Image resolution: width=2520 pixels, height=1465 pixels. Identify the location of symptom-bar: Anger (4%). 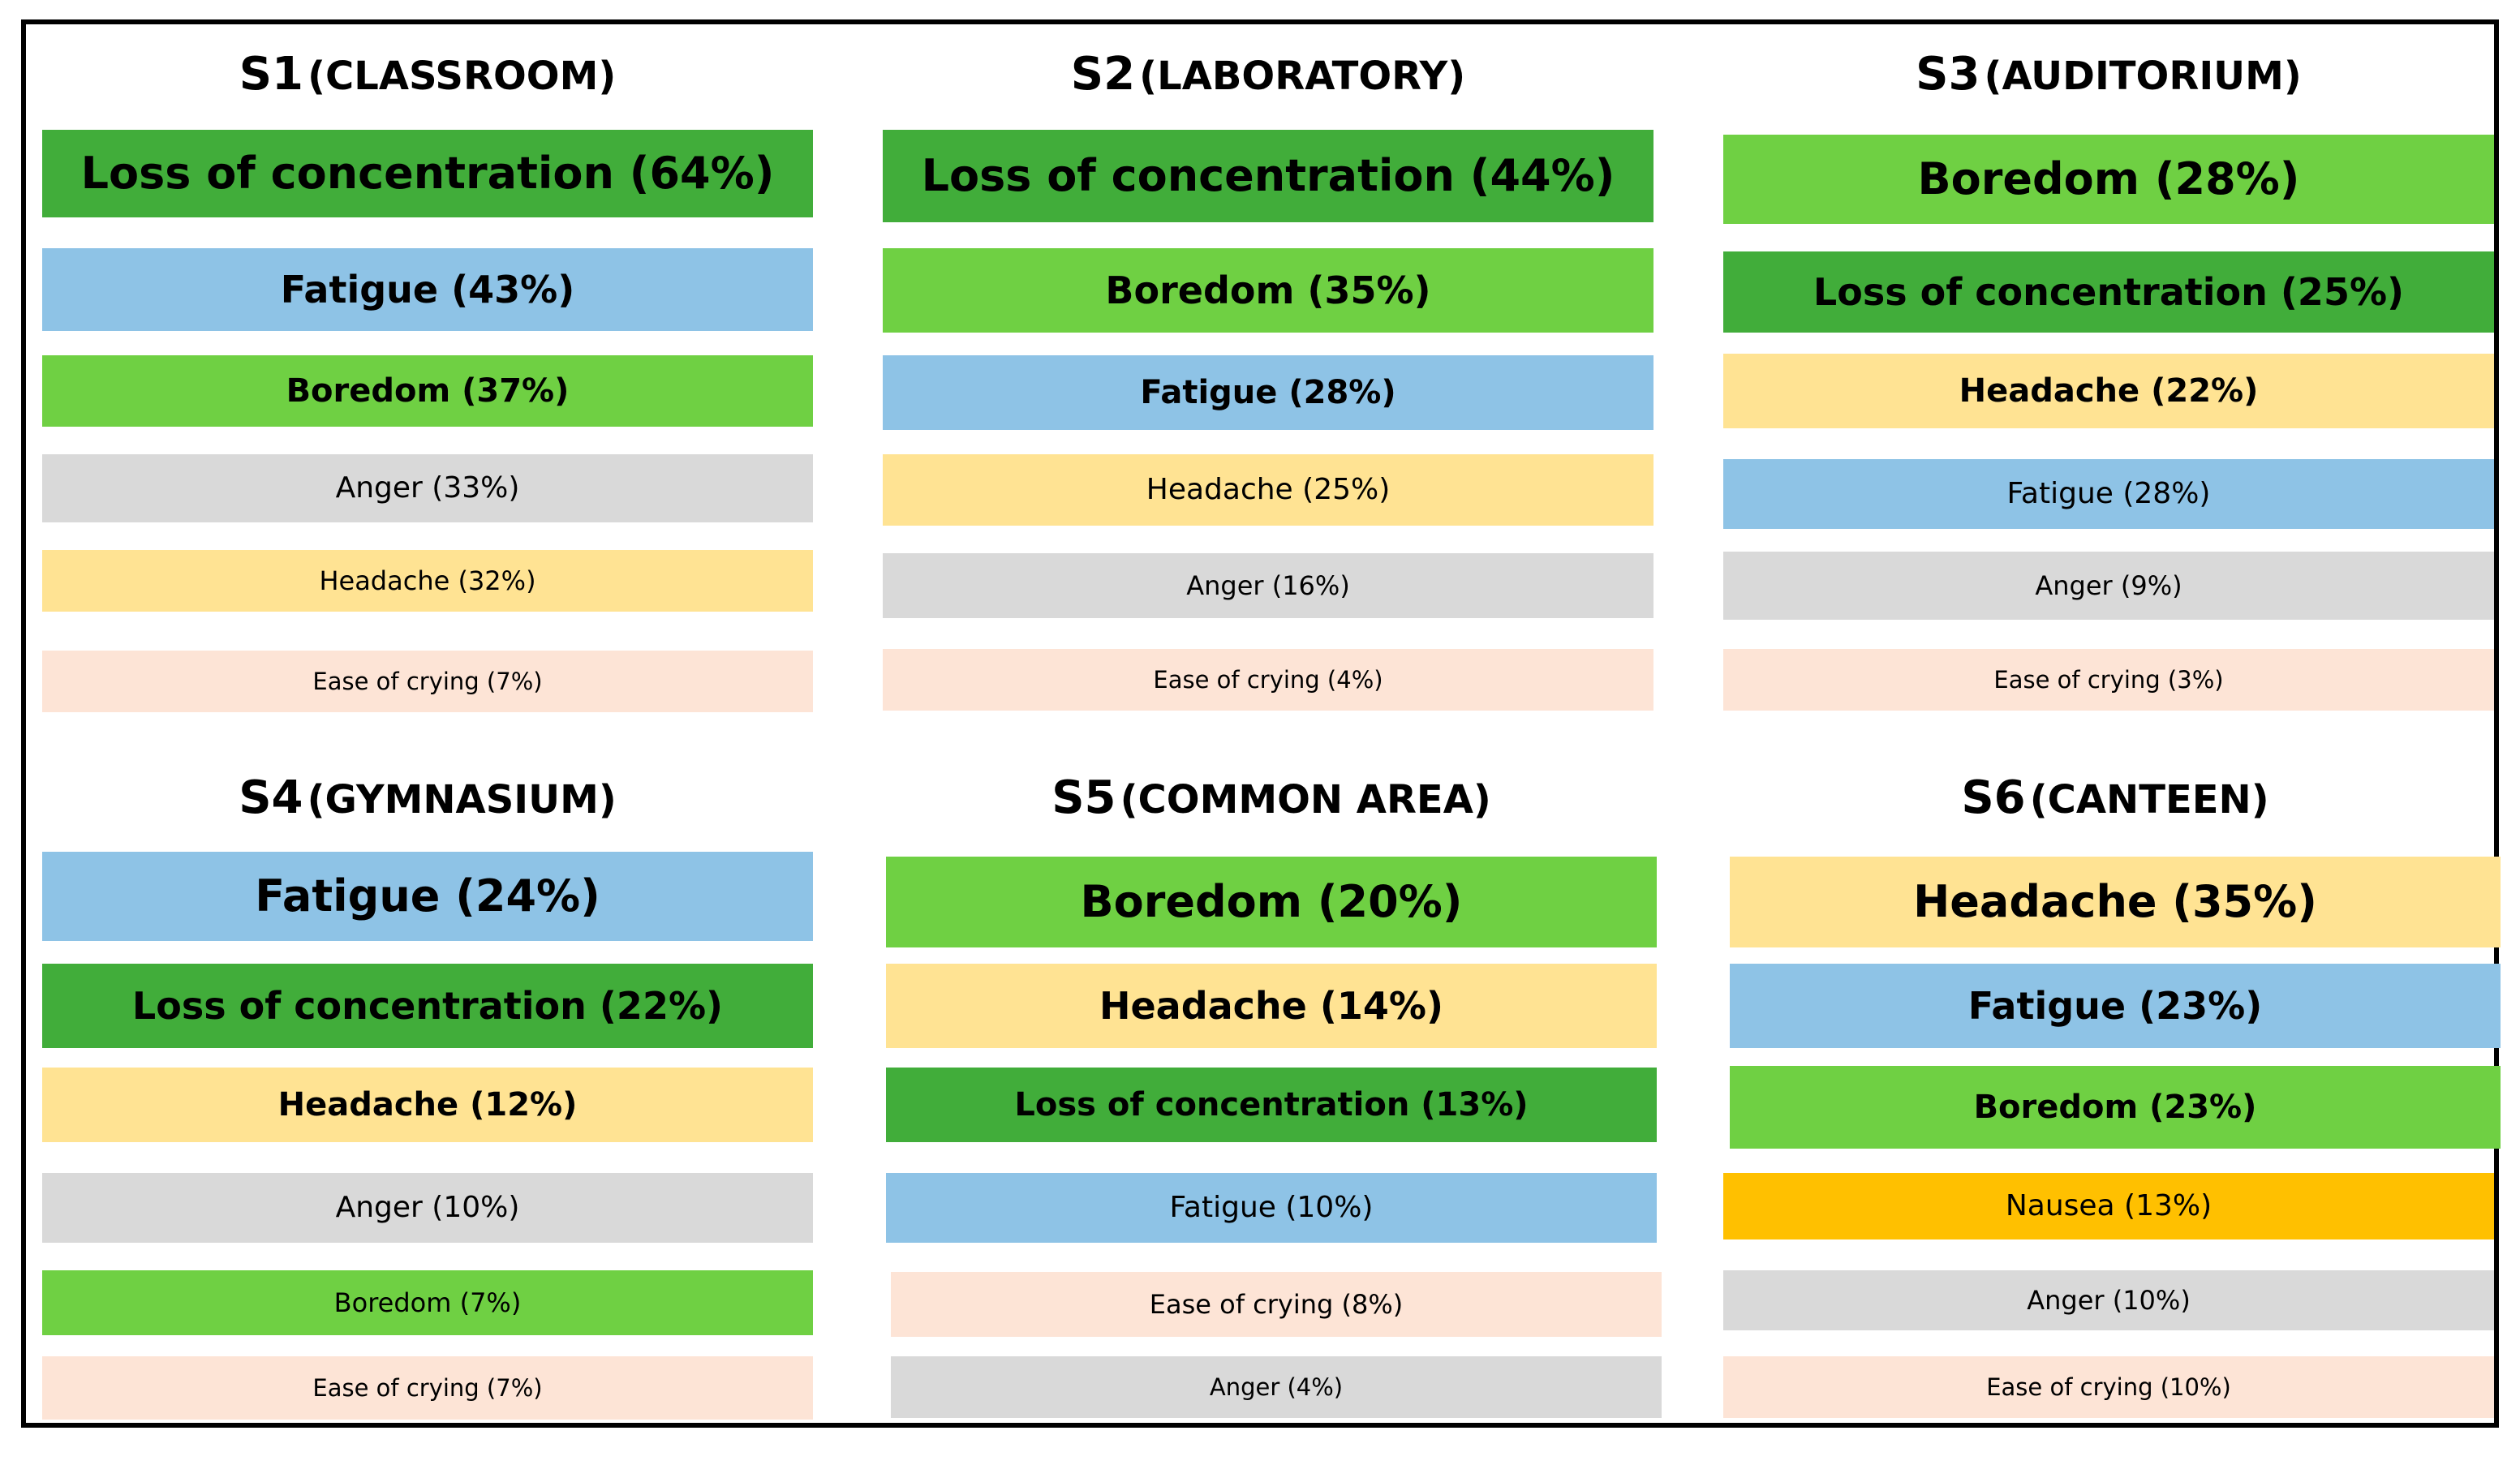
(1276, 1387).